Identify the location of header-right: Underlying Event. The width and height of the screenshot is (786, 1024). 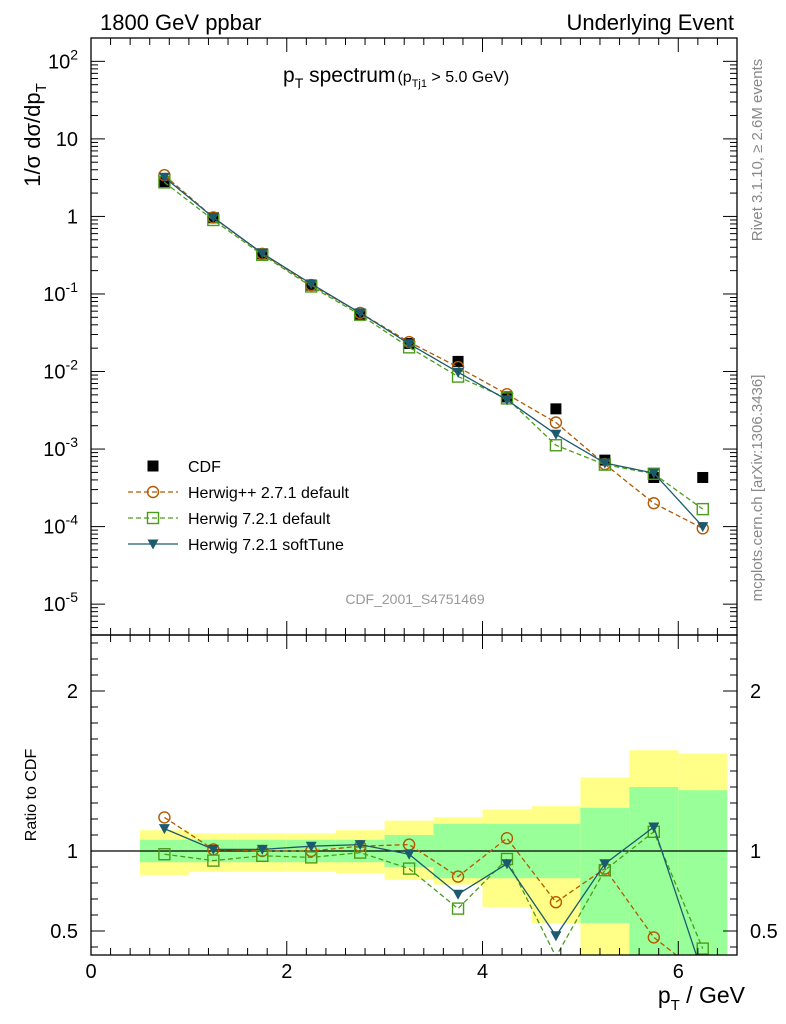
(650, 22).